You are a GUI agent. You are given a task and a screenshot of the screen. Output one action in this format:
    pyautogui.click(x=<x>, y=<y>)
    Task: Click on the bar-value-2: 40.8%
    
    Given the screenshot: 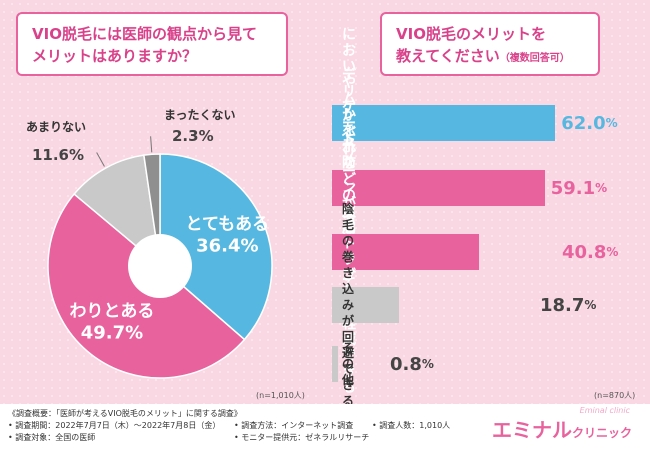 What is the action you would take?
    pyautogui.click(x=590, y=252)
    